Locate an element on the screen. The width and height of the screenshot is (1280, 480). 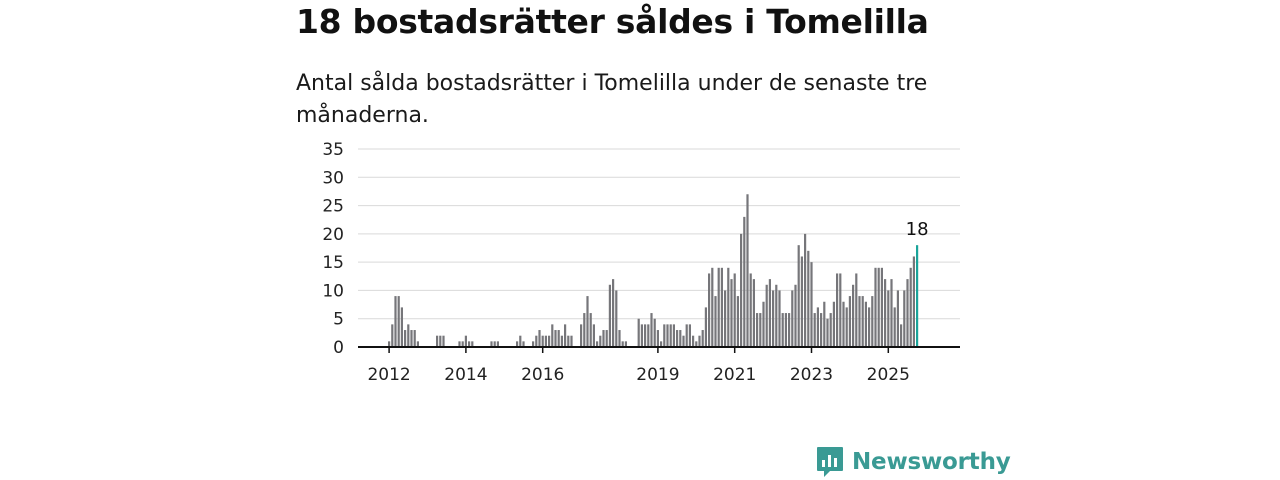
y-tick-label: 0 is located at coordinates (338, 348).